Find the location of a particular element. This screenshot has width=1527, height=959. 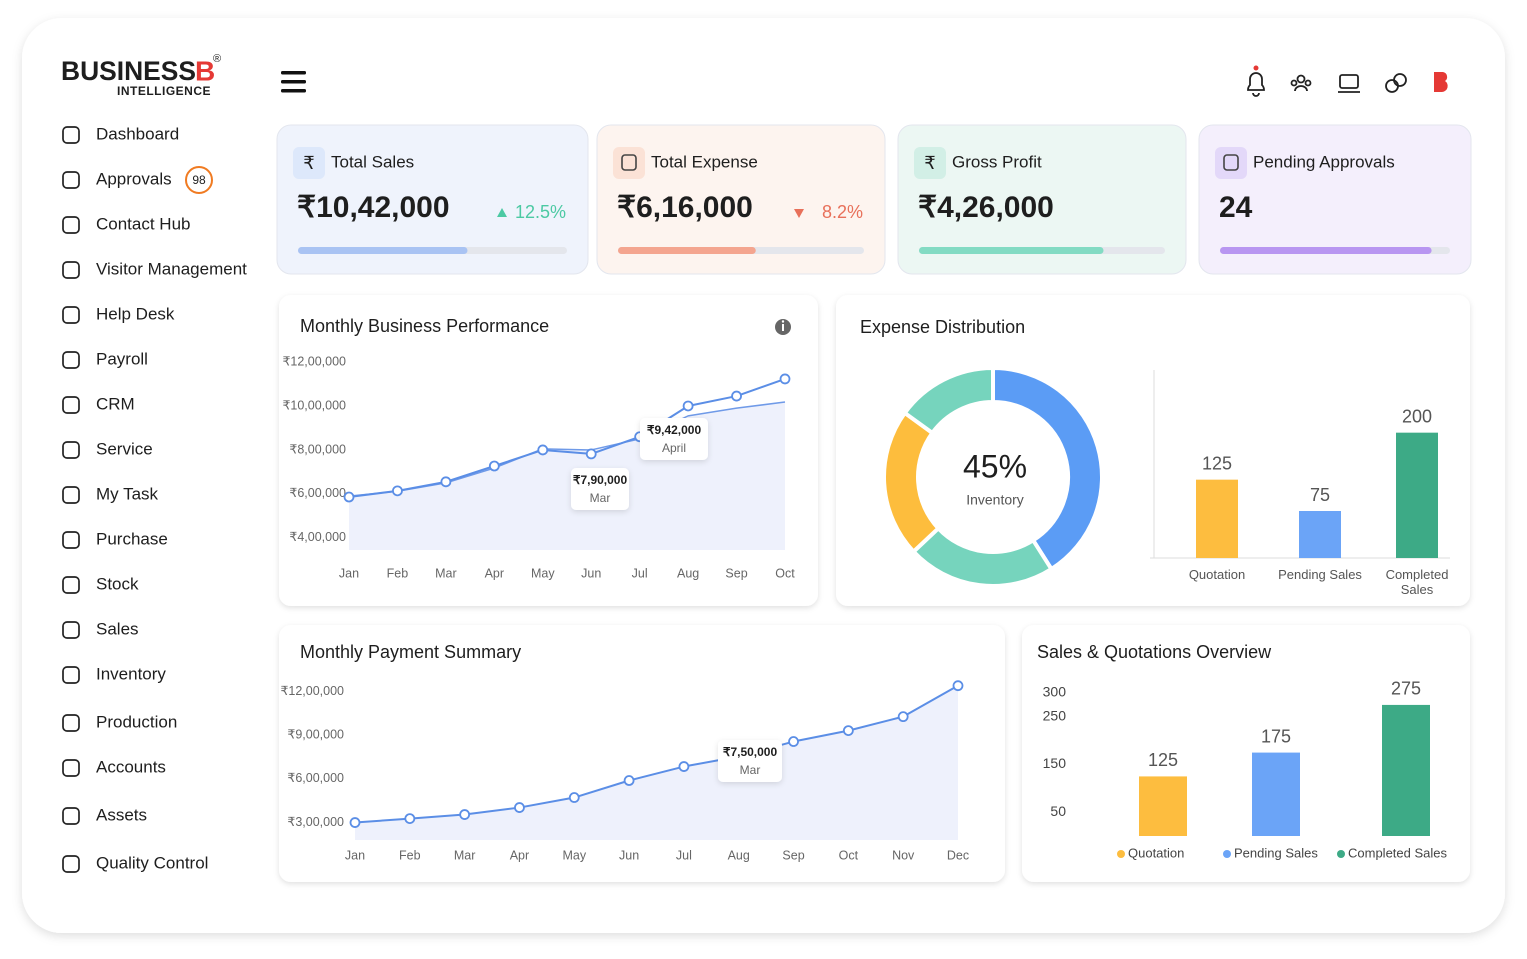

x-tick-label-box: Quotation is located at coordinates (1217, 574).